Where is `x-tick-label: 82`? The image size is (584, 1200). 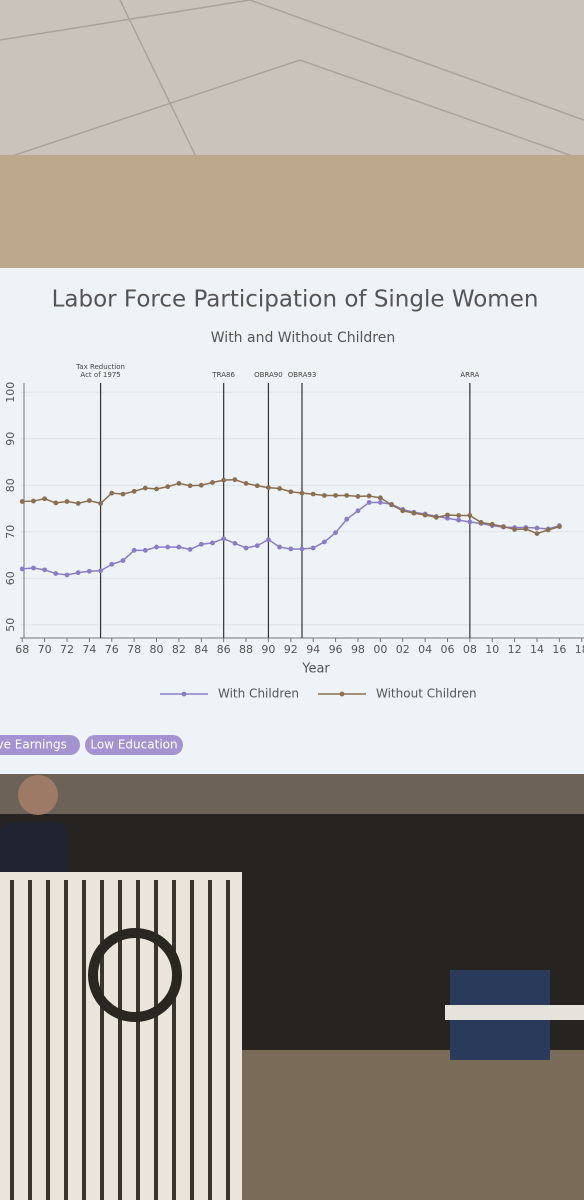
x-tick-label: 82 is located at coordinates (179, 649).